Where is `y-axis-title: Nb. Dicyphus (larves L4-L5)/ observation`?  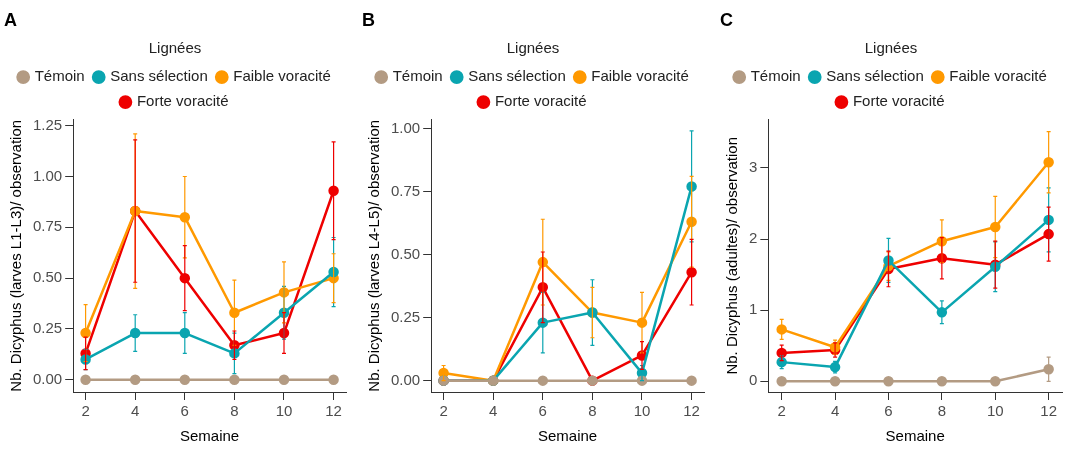
y-axis-title: Nb. Dicyphus (larves L4-L5)/ observation is located at coordinates (374, 255).